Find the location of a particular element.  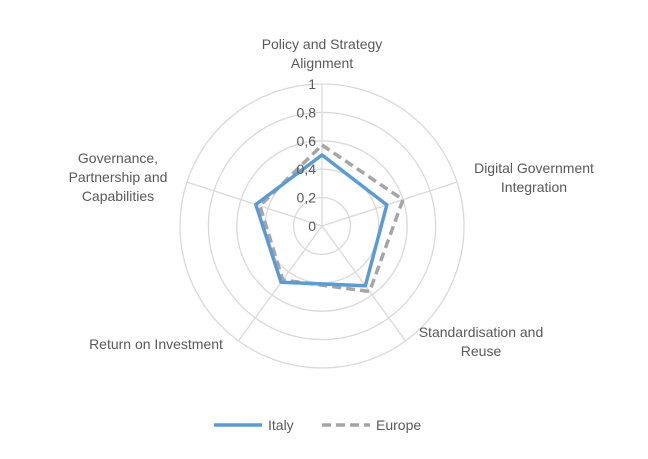

legend: Italy Europe is located at coordinates (317, 425).